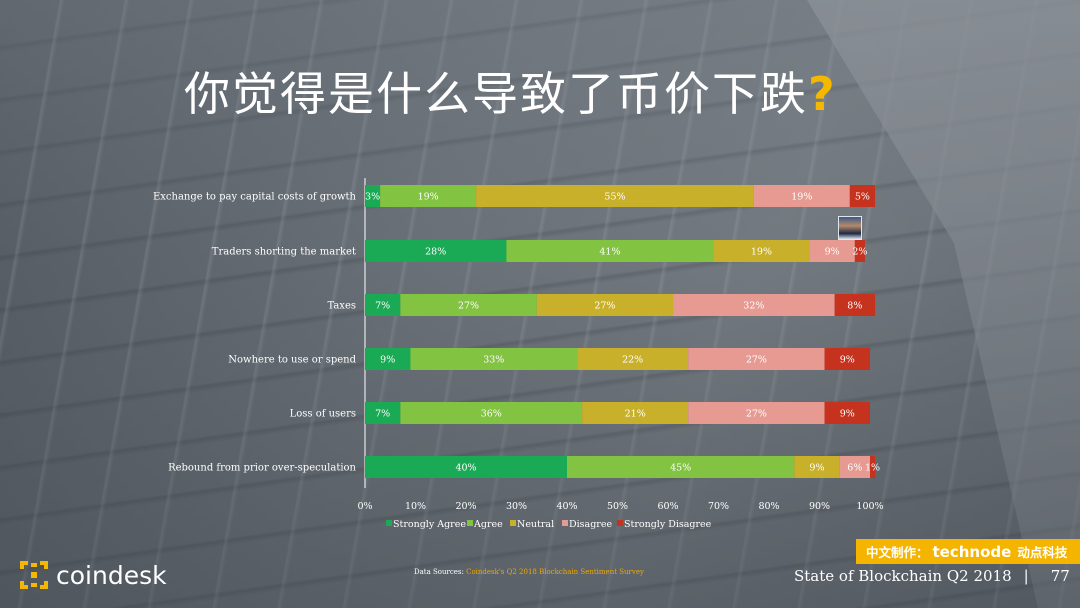  I want to click on x-tick-label: 90%, so click(819, 506).